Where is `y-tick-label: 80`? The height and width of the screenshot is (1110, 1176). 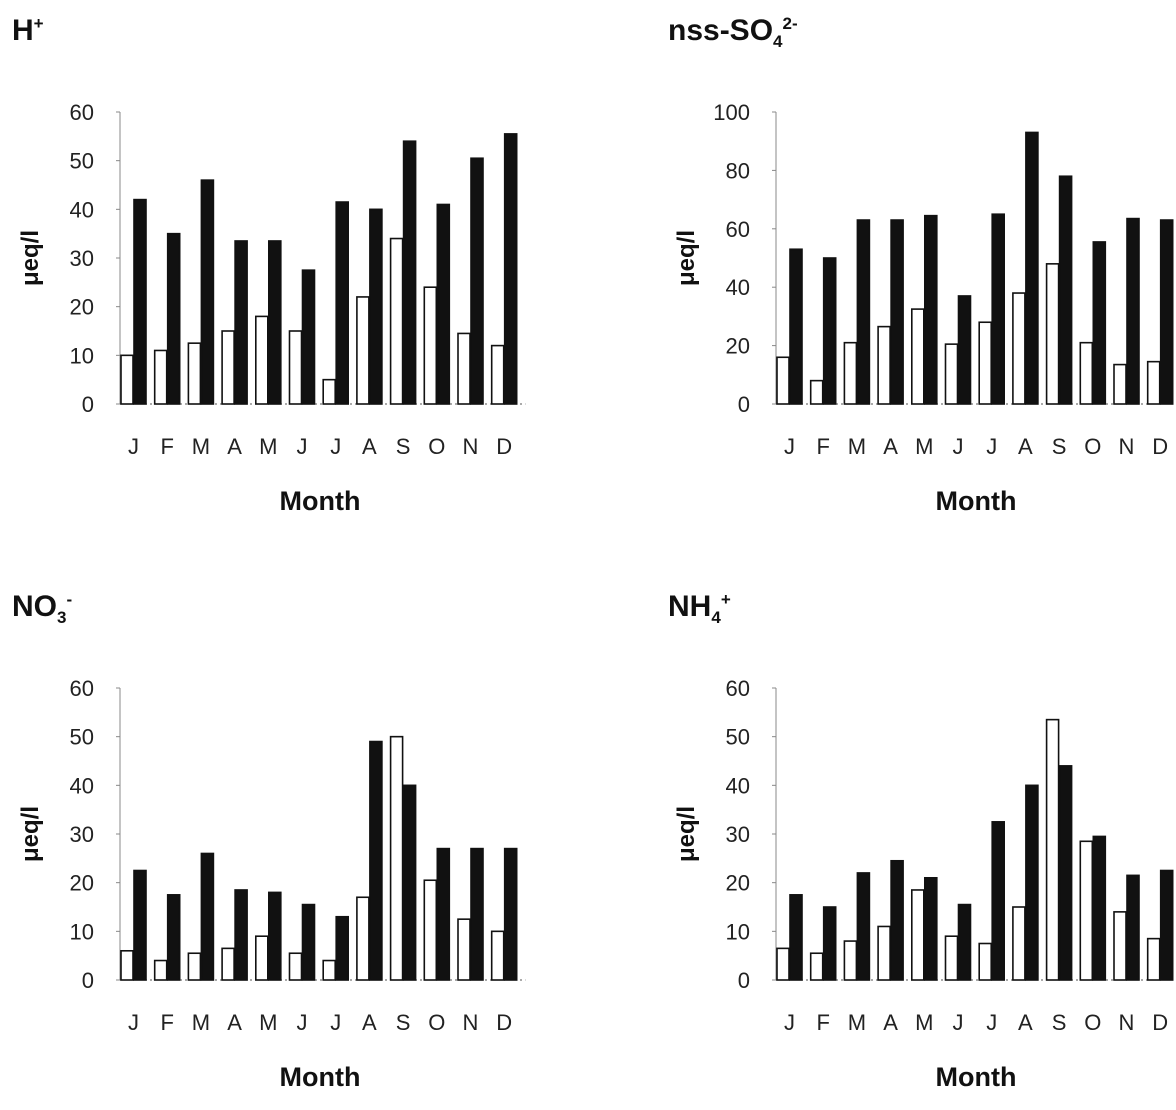
y-tick-label: 80 is located at coordinates (738, 170).